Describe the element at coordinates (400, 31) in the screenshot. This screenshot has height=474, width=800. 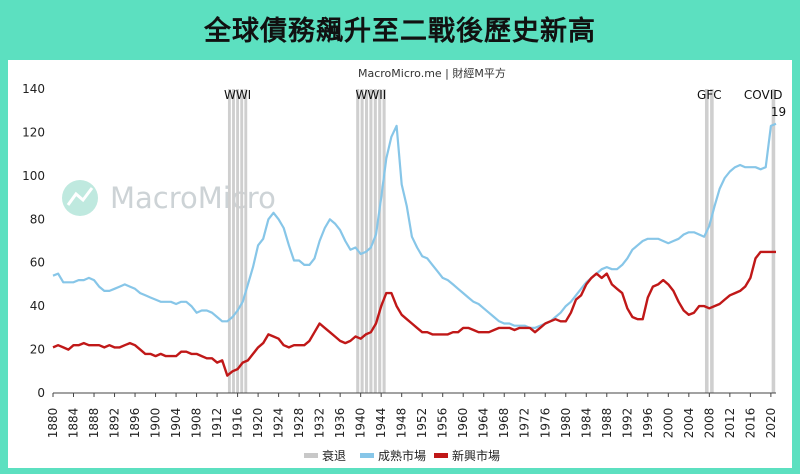
I see `chart-title: 全球債務飆升至二戰後歷史新高` at that location.